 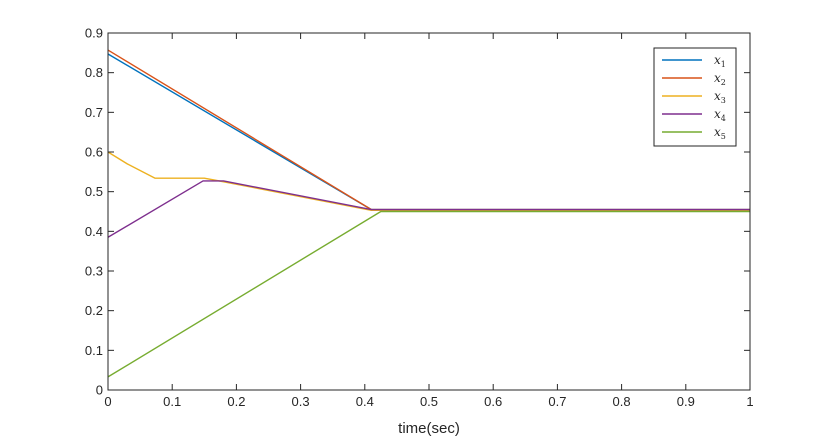 What do you see at coordinates (429, 401) in the screenshot?
I see `x-tick-label: 0.5` at bounding box center [429, 401].